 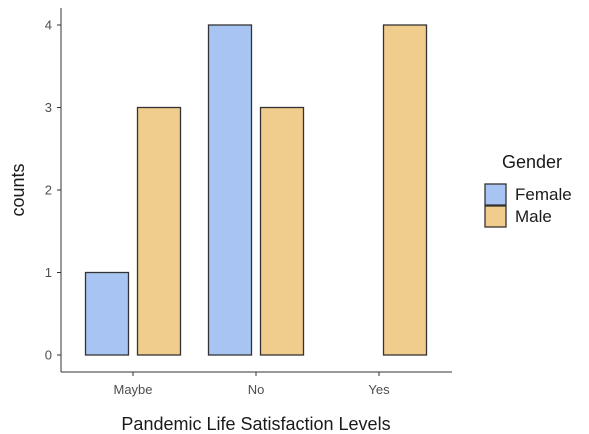 What do you see at coordinates (48, 272) in the screenshot?
I see `y-tick-label: 1` at bounding box center [48, 272].